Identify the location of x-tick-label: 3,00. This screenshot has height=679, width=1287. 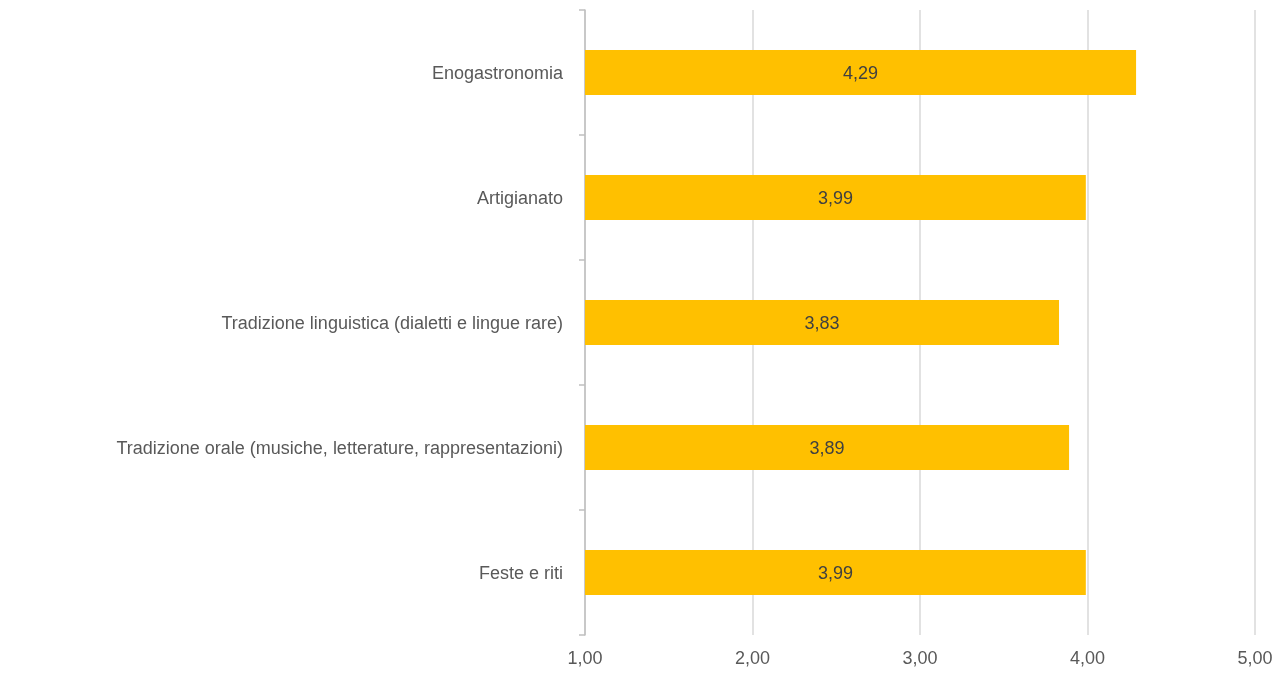
(920, 658).